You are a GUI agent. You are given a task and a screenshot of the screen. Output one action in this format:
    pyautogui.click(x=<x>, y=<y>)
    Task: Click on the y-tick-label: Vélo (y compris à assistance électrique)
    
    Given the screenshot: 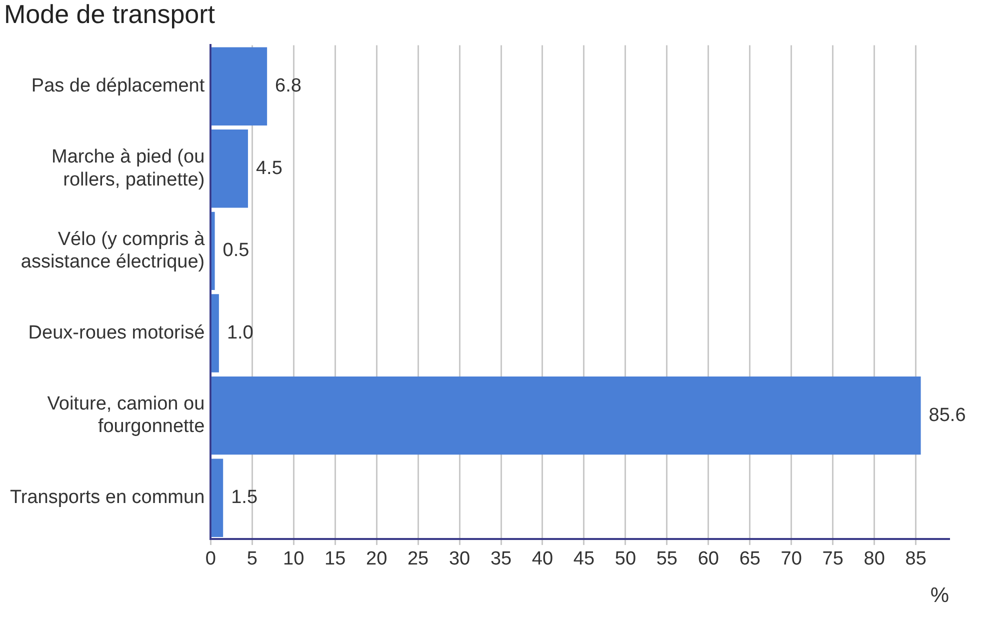 What is the action you would take?
    pyautogui.click(x=113, y=250)
    